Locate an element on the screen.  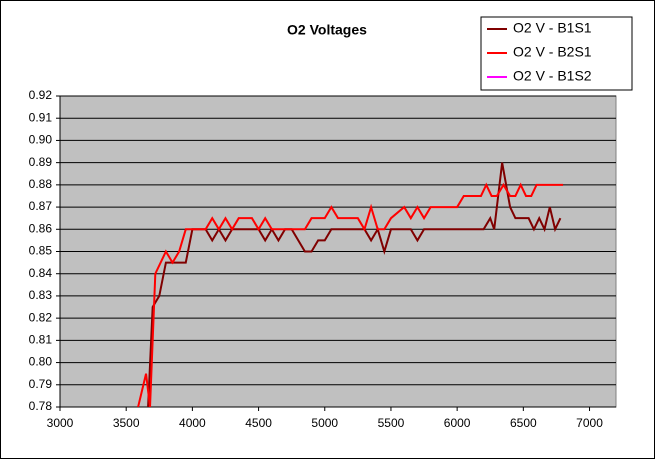
x-tick-label: 3000 is located at coordinates (60, 423).